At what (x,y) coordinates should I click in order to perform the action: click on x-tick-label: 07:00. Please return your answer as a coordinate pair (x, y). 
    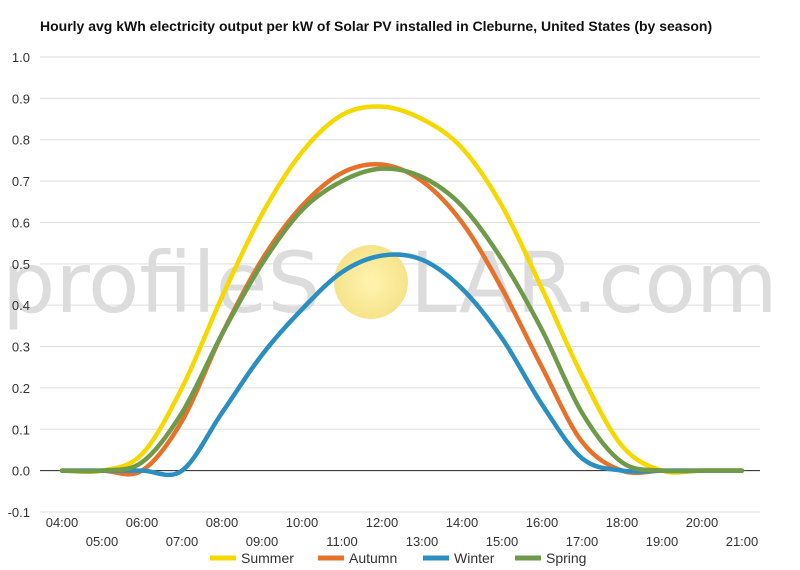
    Looking at the image, I should click on (182, 541).